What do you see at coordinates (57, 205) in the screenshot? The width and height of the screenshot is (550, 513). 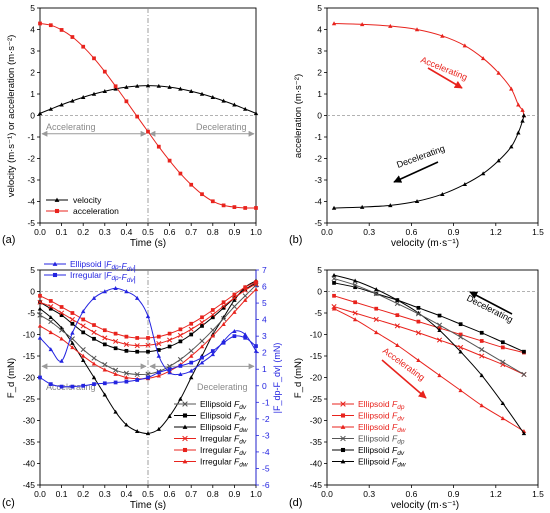 I see `legend-a` at bounding box center [57, 205].